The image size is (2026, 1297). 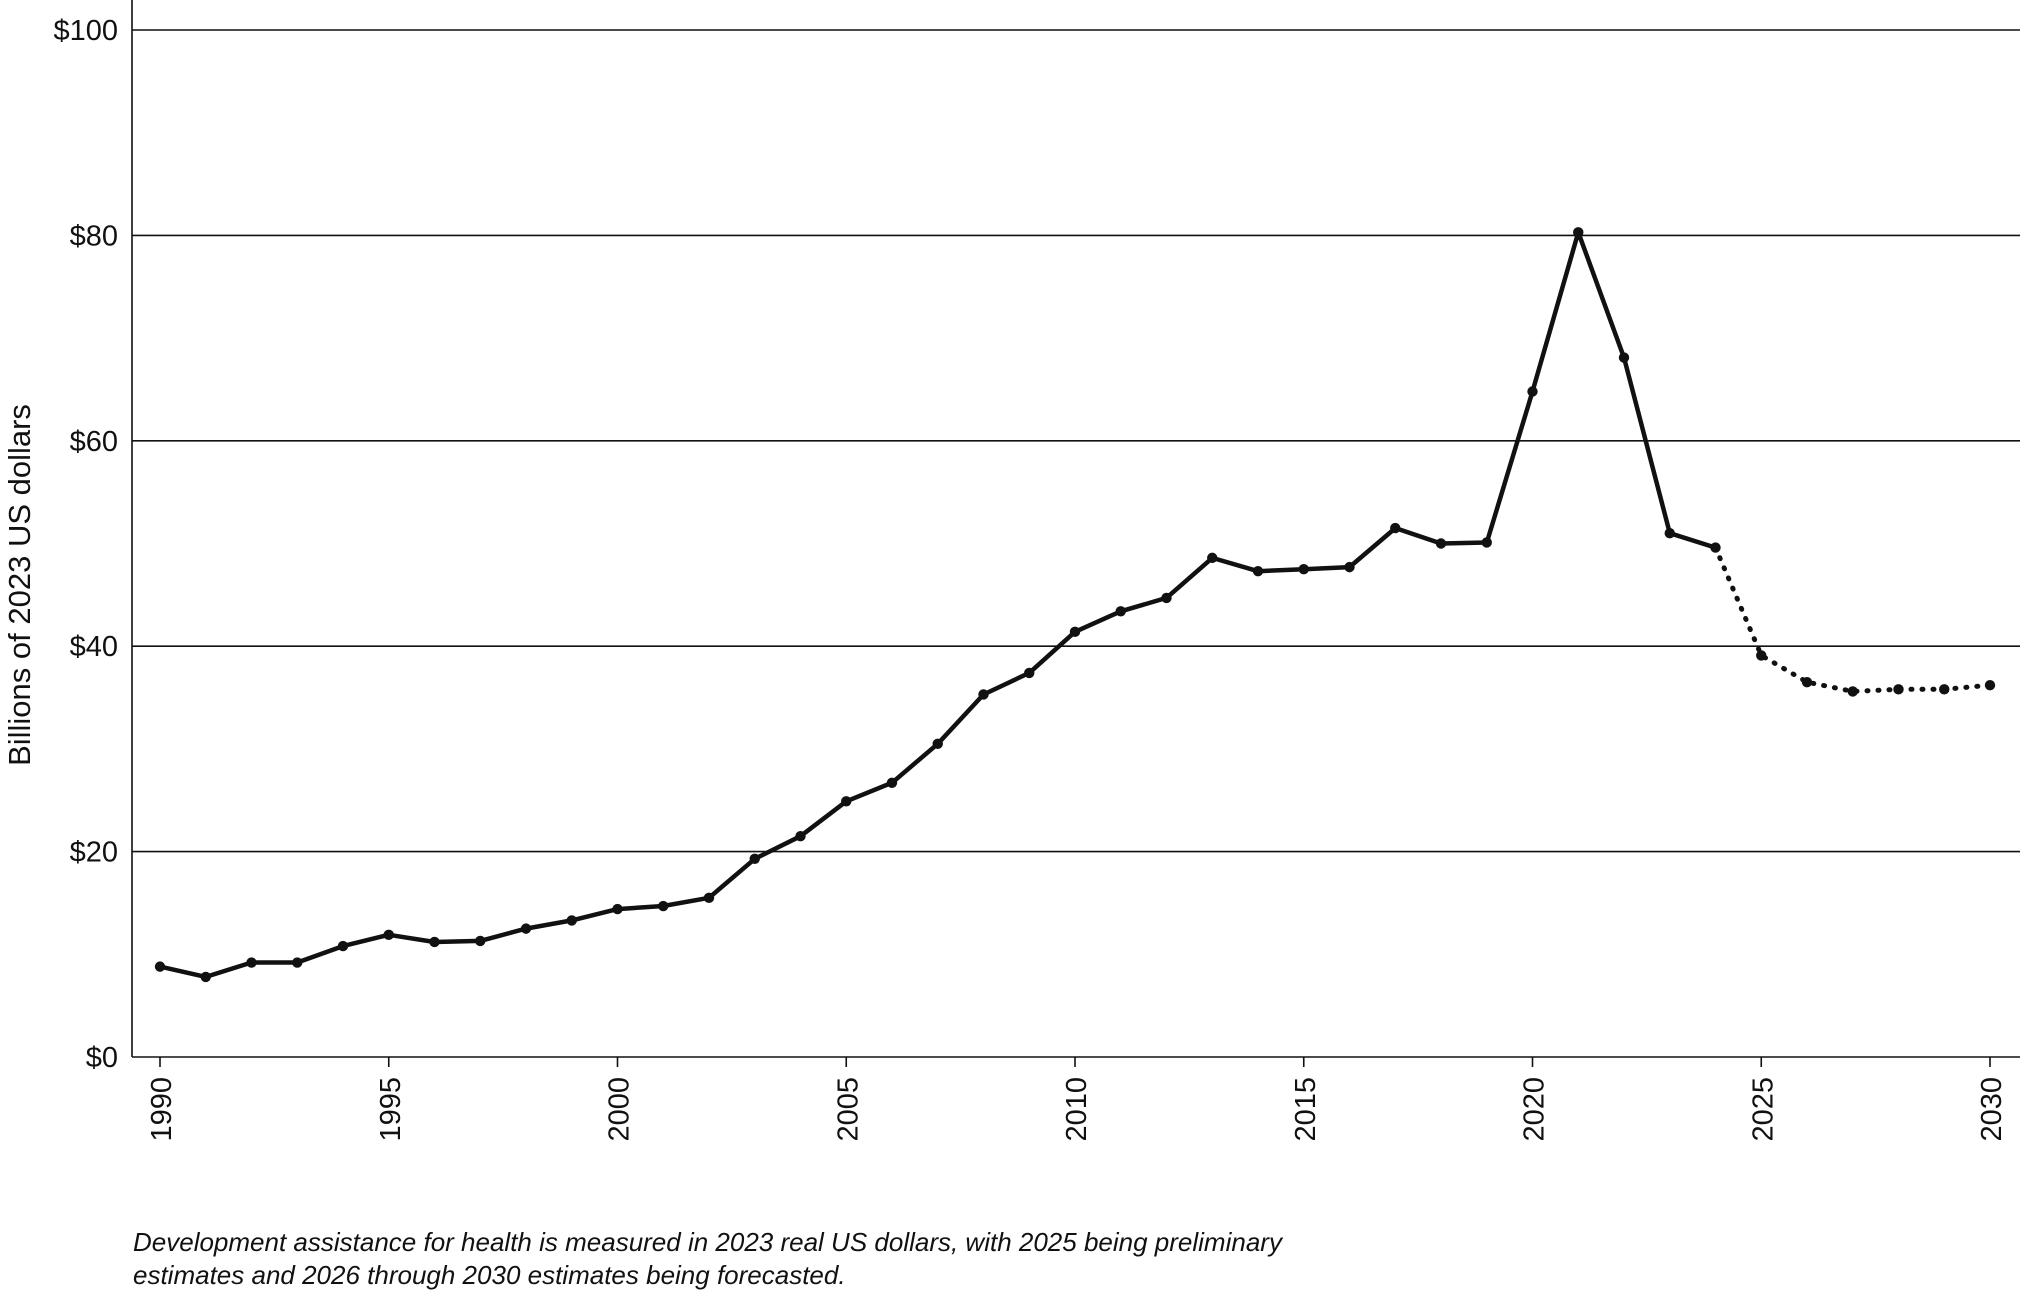 I want to click on data-point-2013, so click(x=1212, y=558).